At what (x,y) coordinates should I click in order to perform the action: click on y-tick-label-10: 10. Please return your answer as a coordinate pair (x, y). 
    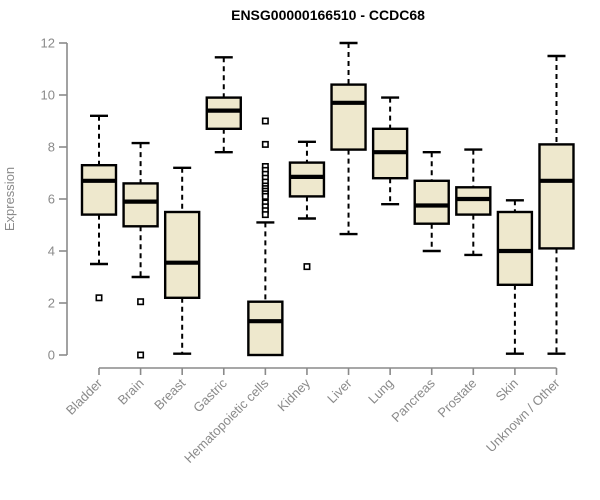
    Looking at the image, I should click on (48, 95).